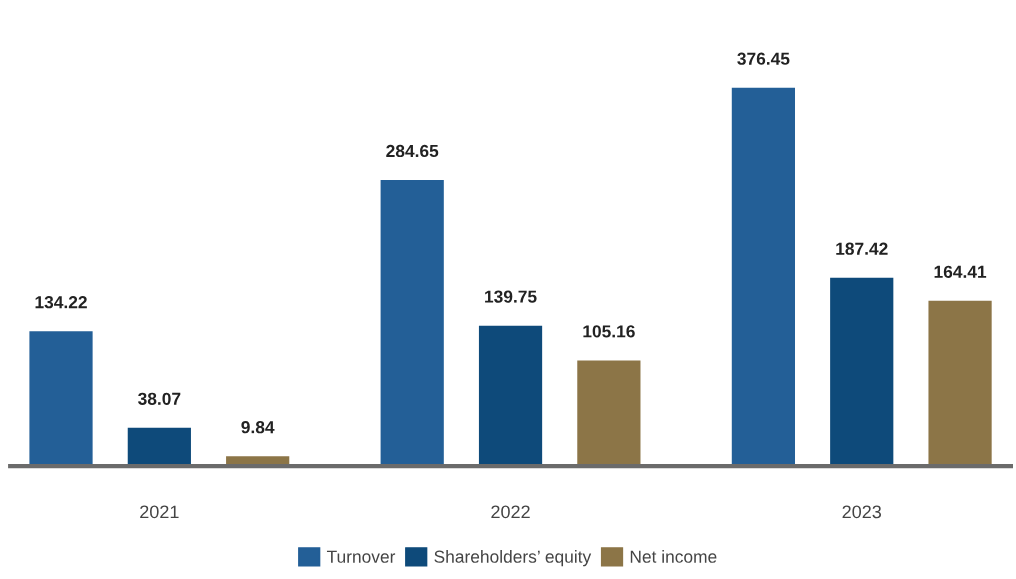 Image resolution: width=1016 pixels, height=579 pixels. Describe the element at coordinates (258, 427) in the screenshot. I see `data-label: 9.84` at that location.